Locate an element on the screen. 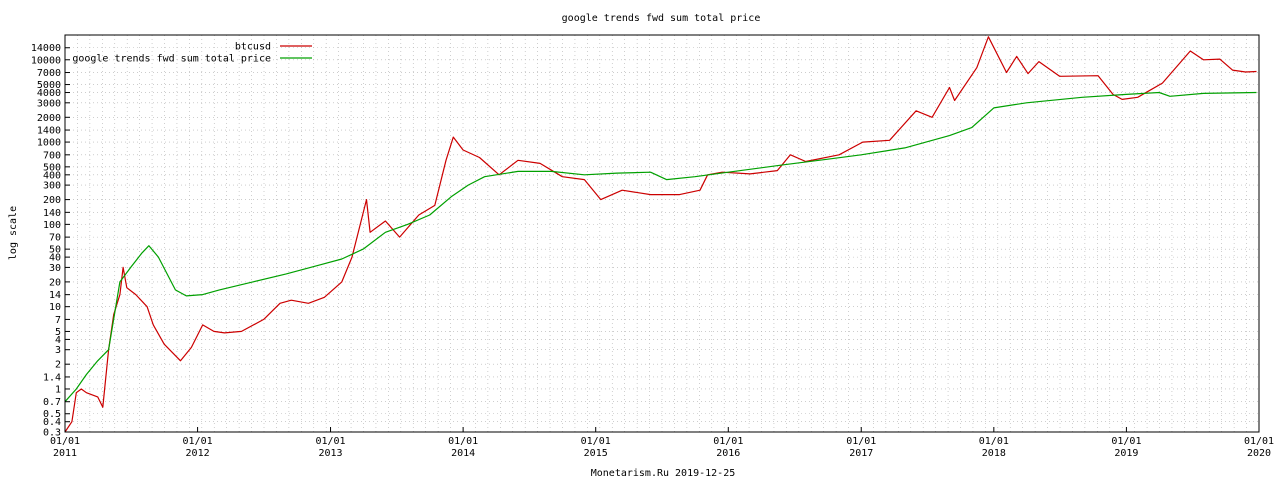  y-tick-label: 2000 is located at coordinates (49, 118).